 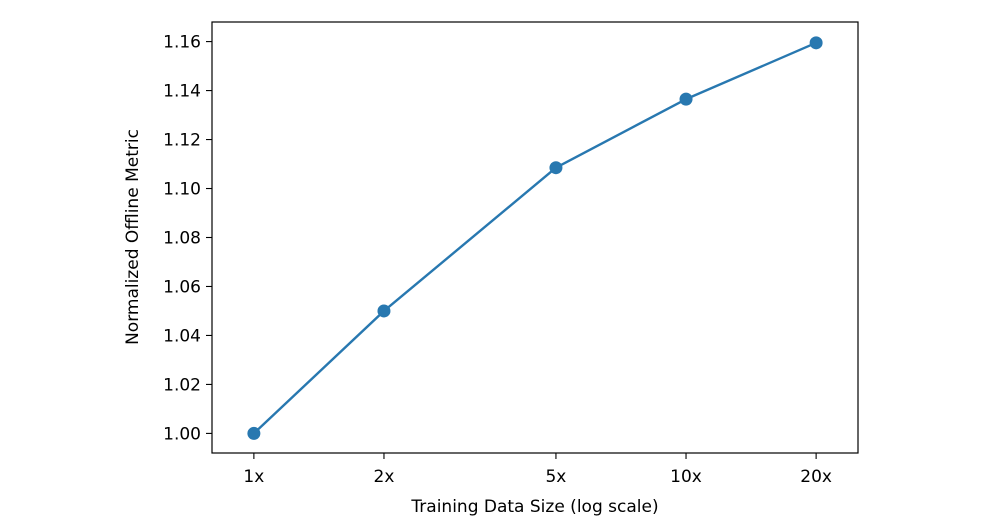 I want to click on y-tick-label: 1.12, so click(x=182, y=141).